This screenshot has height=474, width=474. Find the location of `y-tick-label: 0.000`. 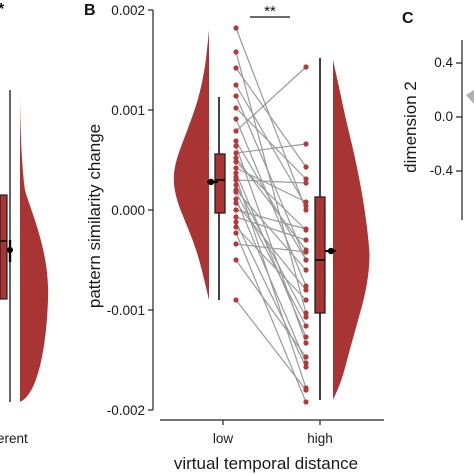

y-tick-label: 0.000 is located at coordinates (128, 210).